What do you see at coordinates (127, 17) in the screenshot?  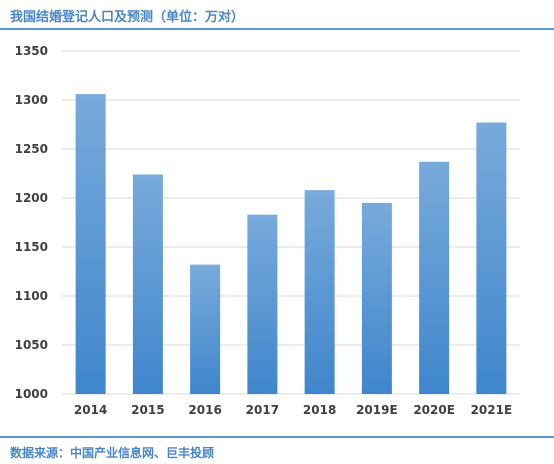 I see `chart-title: 我国结婚登记人口及预测（单位：万对）` at bounding box center [127, 17].